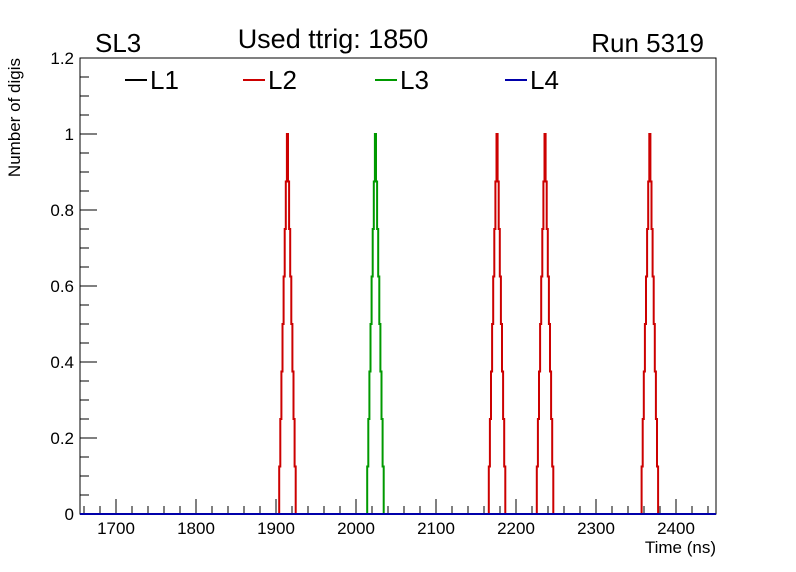  I want to click on y-tick-label: 0.4, so click(62, 362).